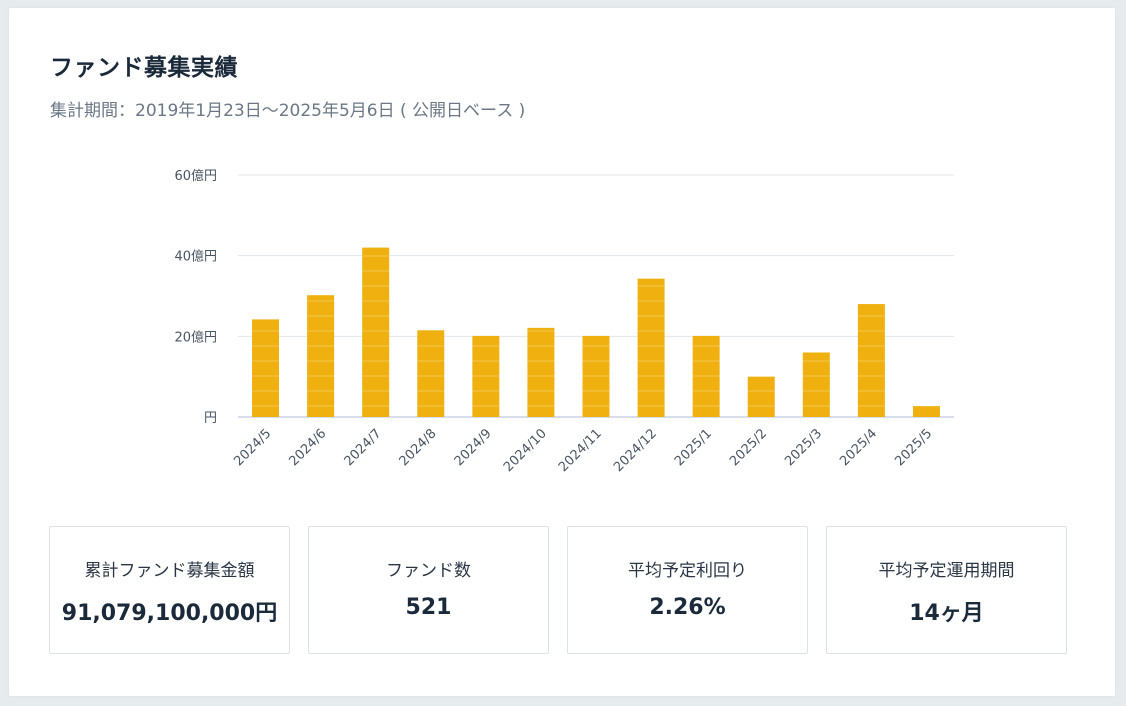 The width and height of the screenshot is (1126, 706). I want to click on x-tick-label: 2025/5, so click(913, 447).